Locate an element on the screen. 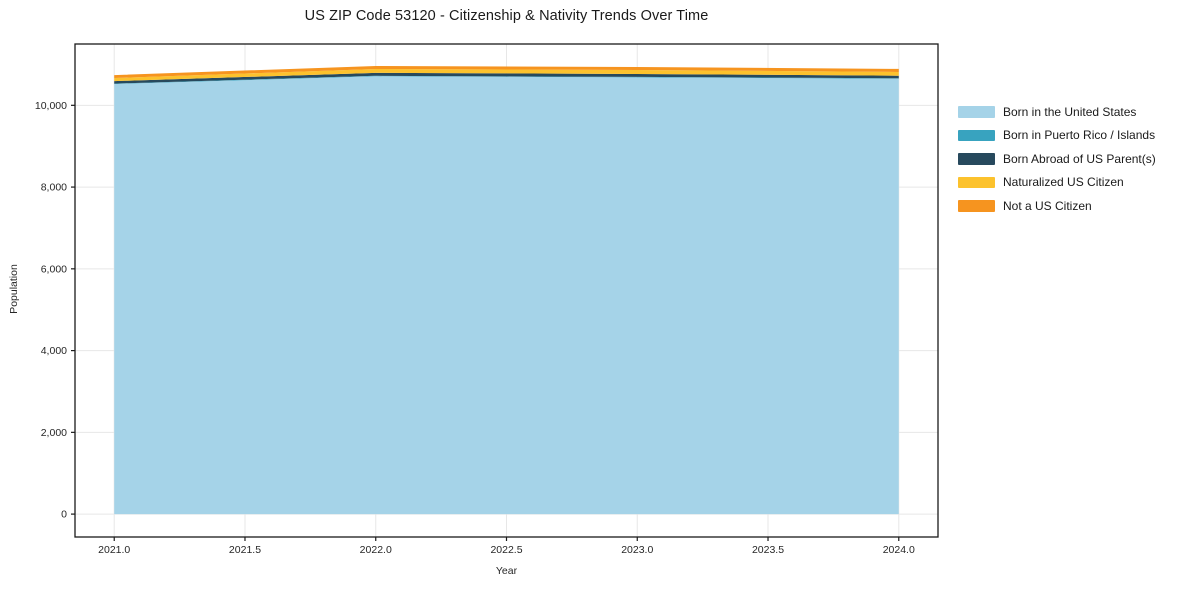  area-born-in-puerto-rico-islands is located at coordinates (506, 80).